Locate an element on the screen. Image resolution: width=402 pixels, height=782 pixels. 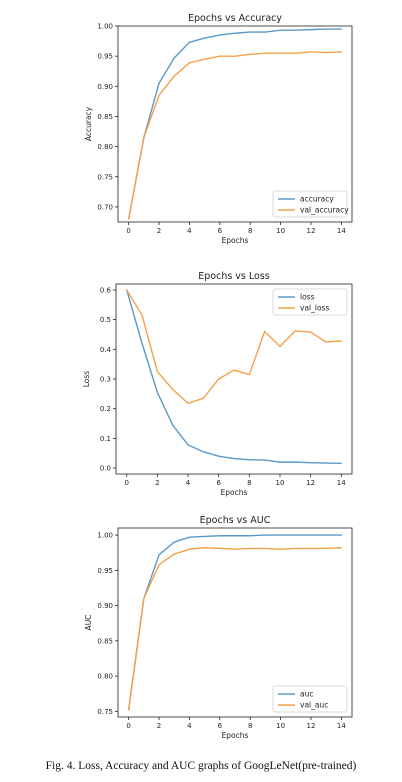
y-tick-label: 0.4 is located at coordinates (106, 350).